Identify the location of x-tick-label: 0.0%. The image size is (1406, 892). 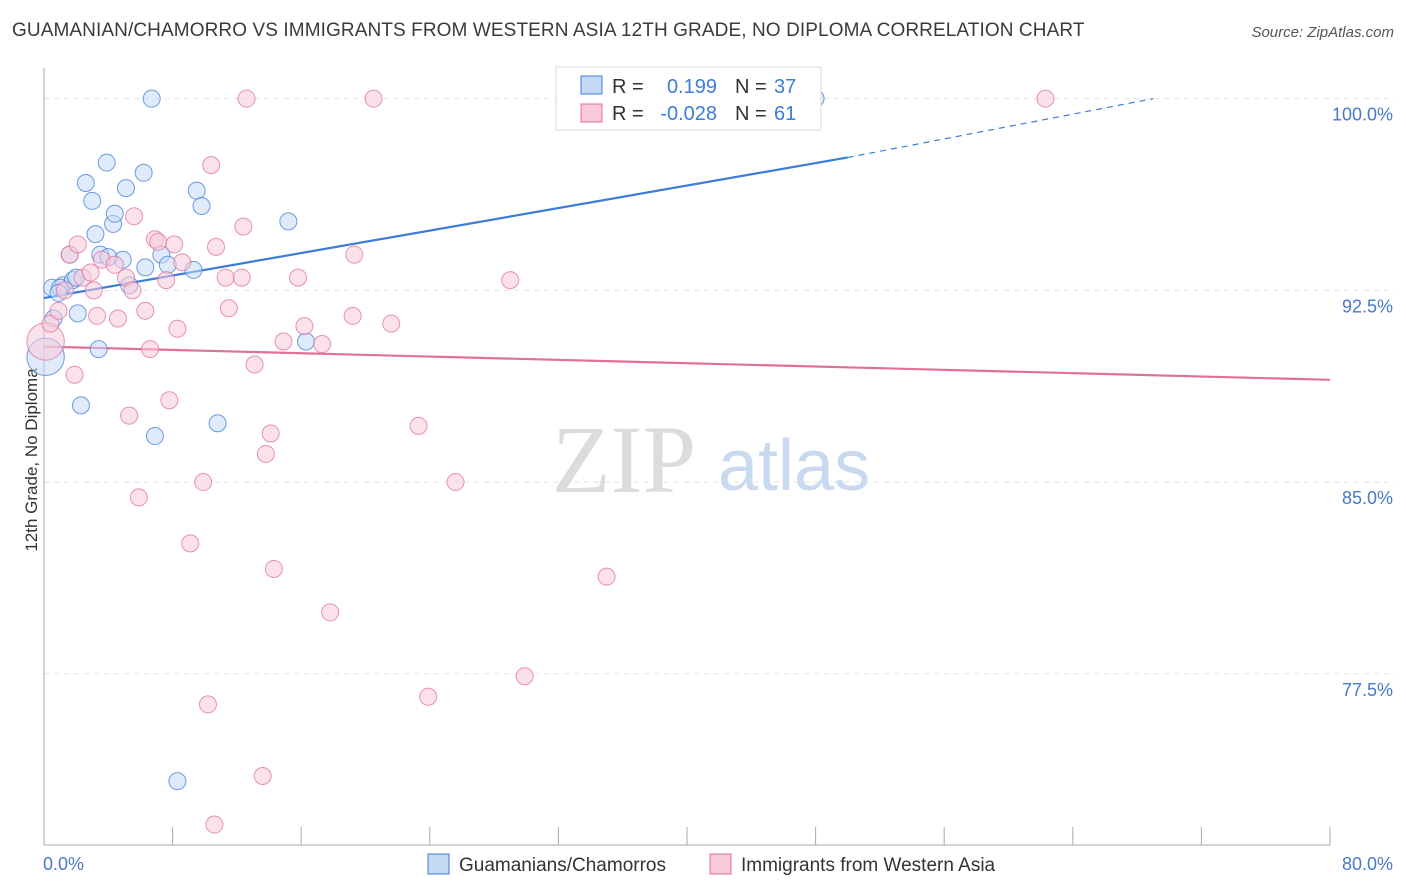
(63, 864).